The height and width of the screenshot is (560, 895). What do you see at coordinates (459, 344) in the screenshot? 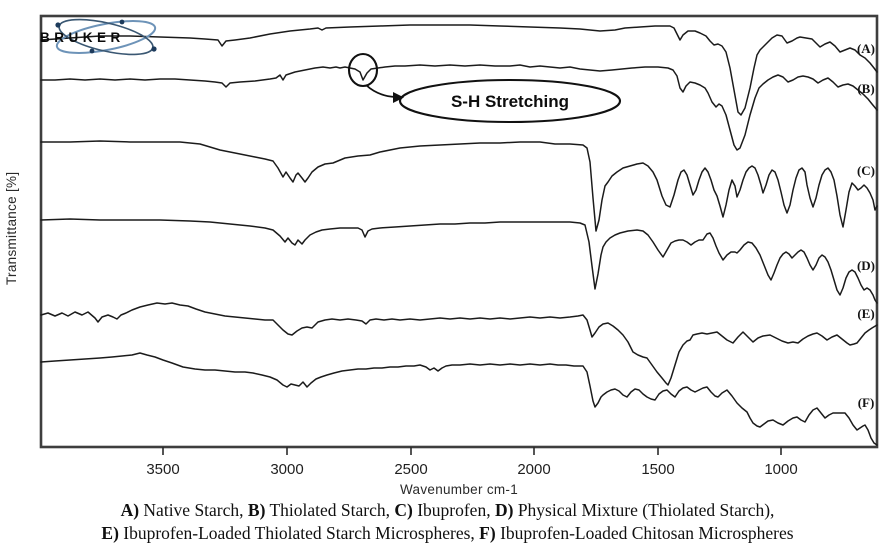
I see `spectrum-curve-e` at bounding box center [459, 344].